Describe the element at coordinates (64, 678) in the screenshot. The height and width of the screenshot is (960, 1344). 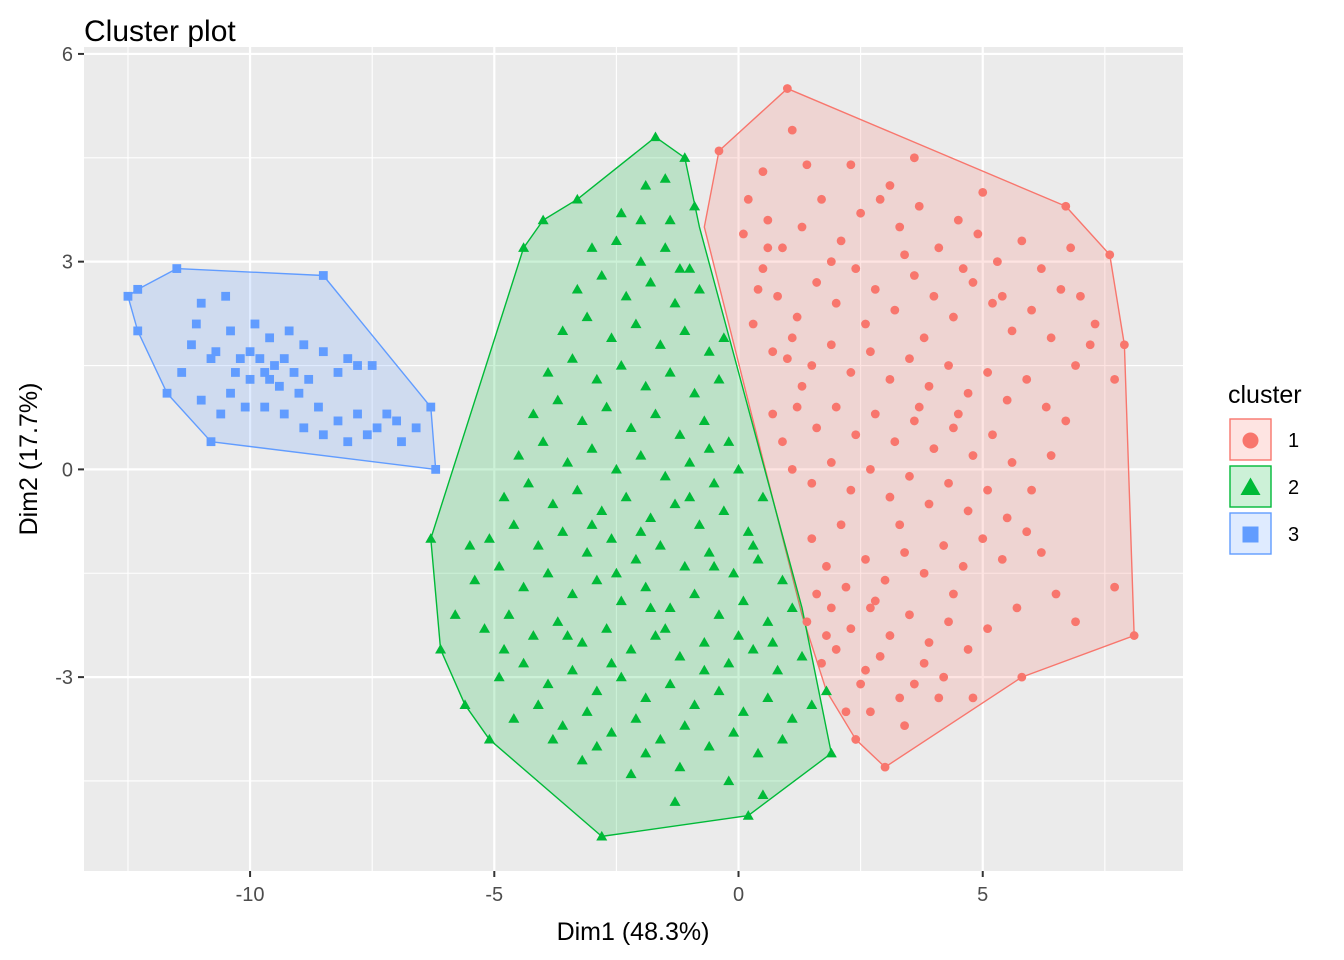
I see `y-tick-label: -3` at that location.